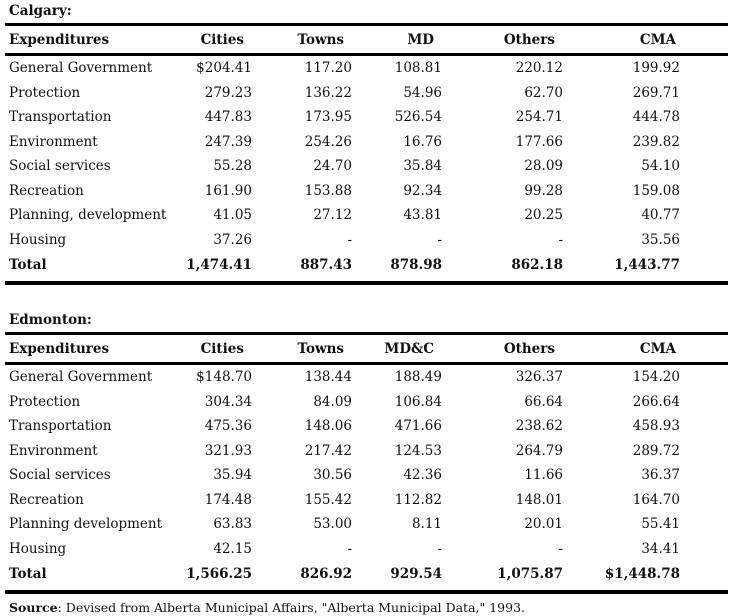 The image size is (730, 616). Describe the element at coordinates (332, 215) in the screenshot. I see `value-cell: 27.12` at that location.